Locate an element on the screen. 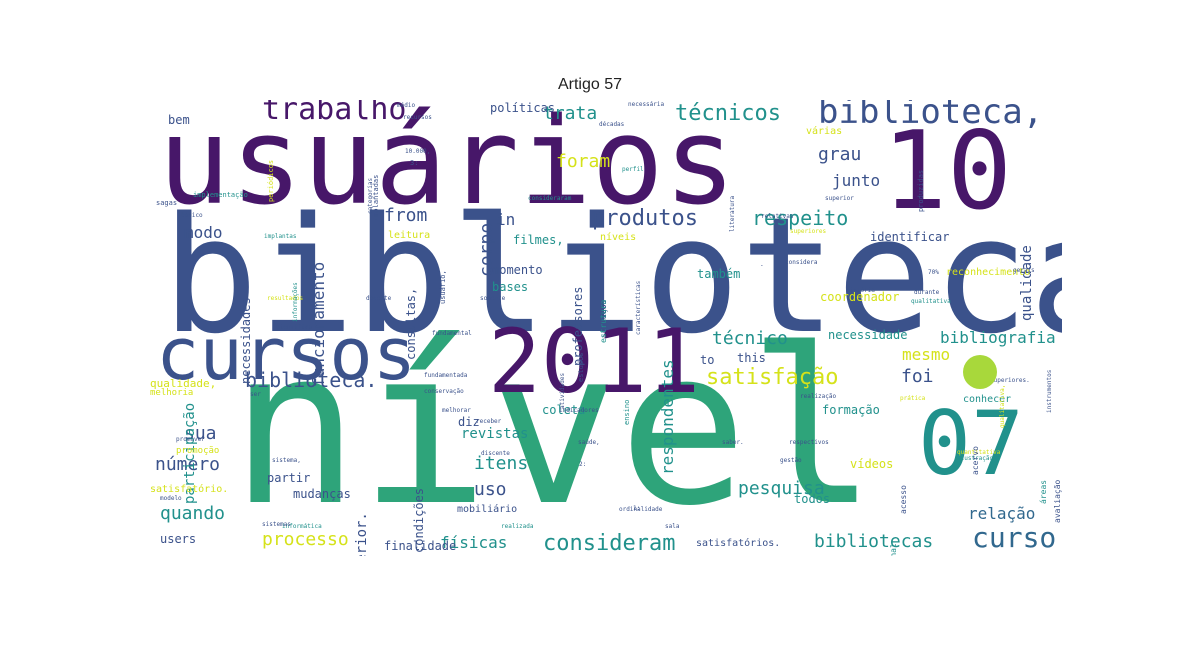  word: superior. is located at coordinates (362, 533).